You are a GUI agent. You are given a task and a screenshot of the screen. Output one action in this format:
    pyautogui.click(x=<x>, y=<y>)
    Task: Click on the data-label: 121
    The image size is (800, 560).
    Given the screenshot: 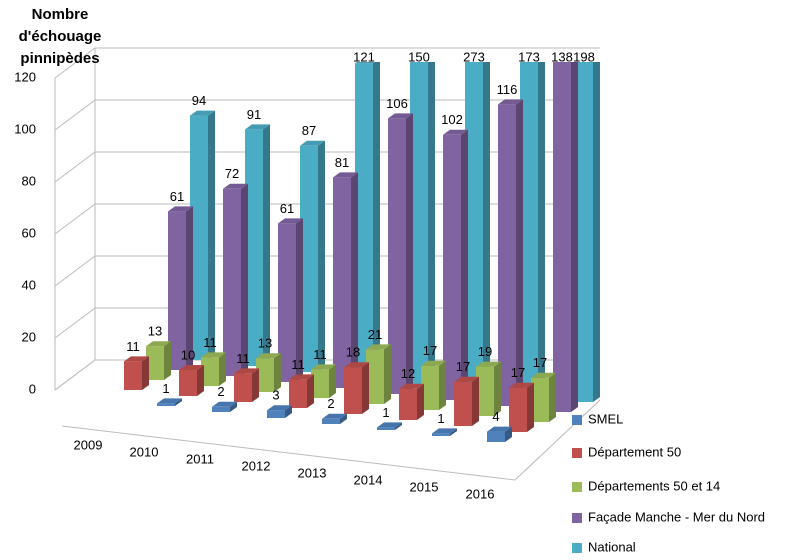 What is the action you would take?
    pyautogui.click(x=364, y=56)
    